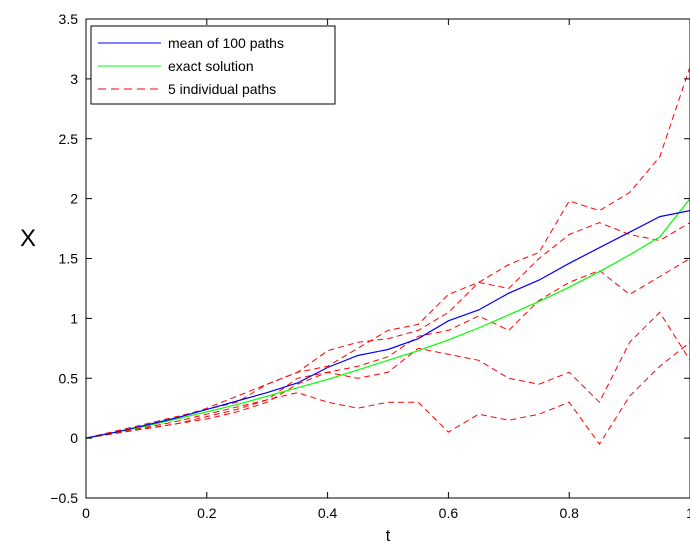 This screenshot has height=548, width=690. I want to click on legend-label-mean: mean of 100 paths, so click(226, 43).